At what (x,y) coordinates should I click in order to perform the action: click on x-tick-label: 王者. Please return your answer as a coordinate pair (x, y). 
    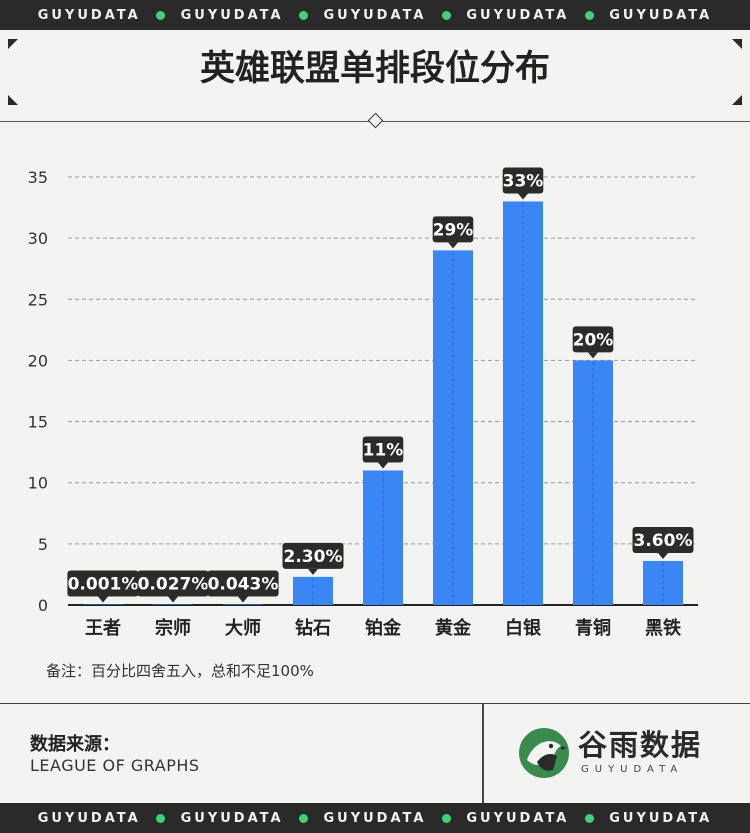
    Looking at the image, I should click on (103, 628).